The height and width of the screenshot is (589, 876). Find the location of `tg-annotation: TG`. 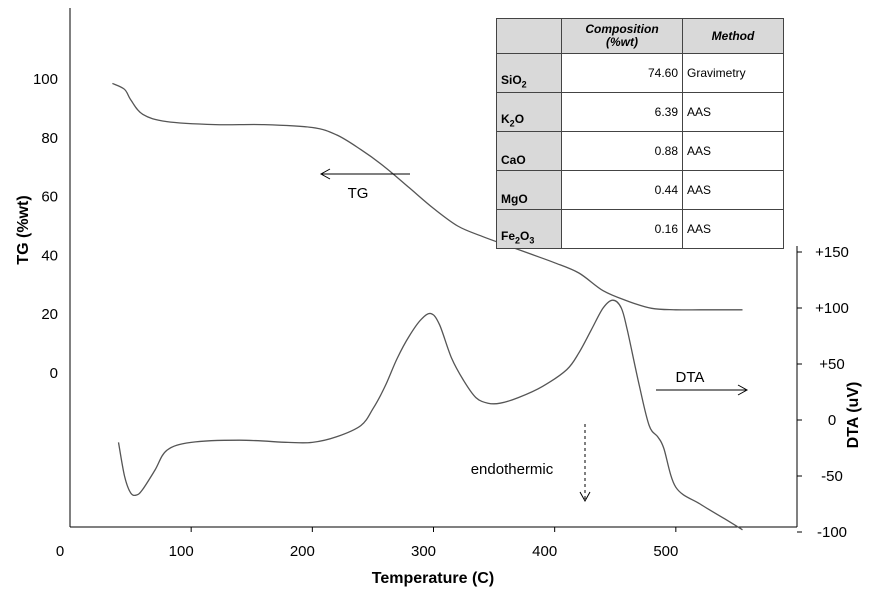

tg-annotation: TG is located at coordinates (364, 185).